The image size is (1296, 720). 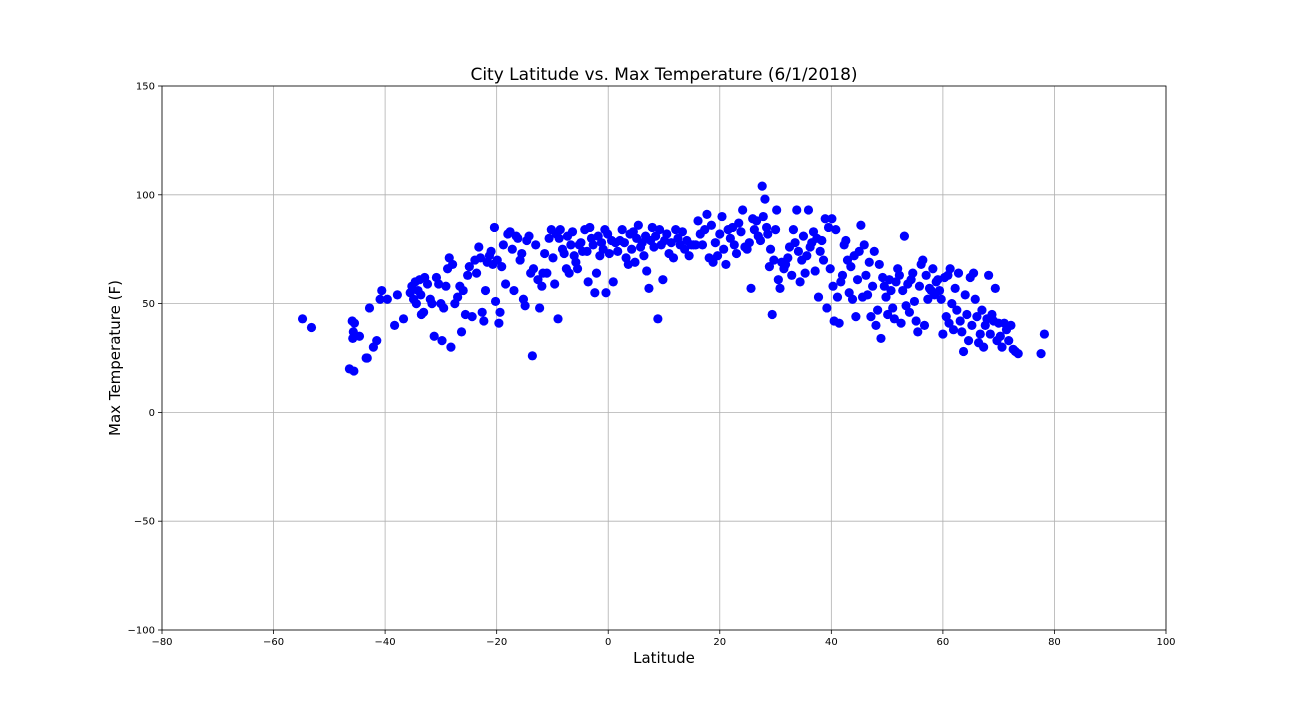 I want to click on x-tick-label: 40, so click(x=831, y=642).